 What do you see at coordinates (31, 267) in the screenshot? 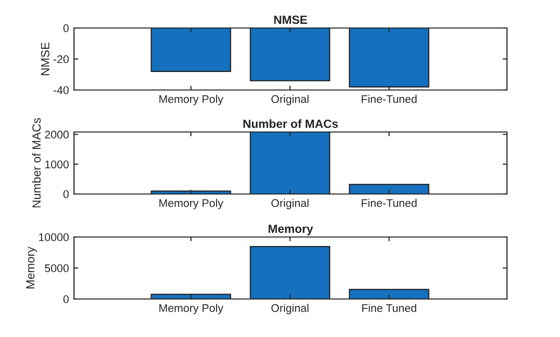
I see `y-axis-title: Memory` at bounding box center [31, 267].